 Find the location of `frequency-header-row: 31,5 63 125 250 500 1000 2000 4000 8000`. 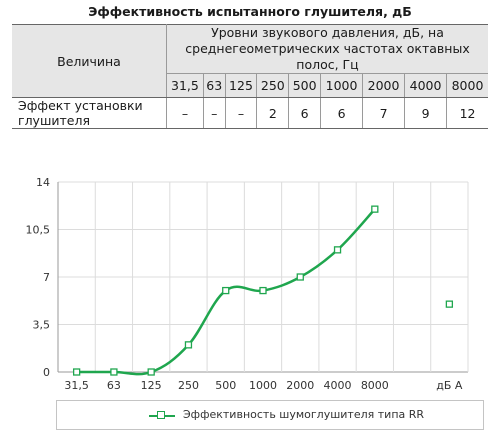

frequency-header-row: 31,5 63 125 250 500 1000 2000 4000 8000 is located at coordinates (250, 85).